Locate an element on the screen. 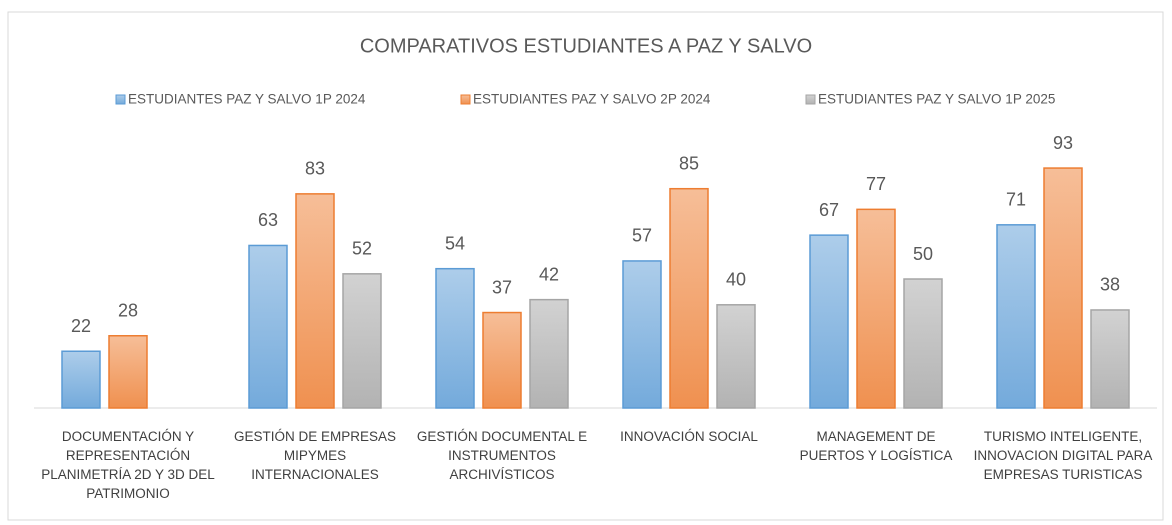 The height and width of the screenshot is (525, 1172). data-label: 38 is located at coordinates (1110, 285).